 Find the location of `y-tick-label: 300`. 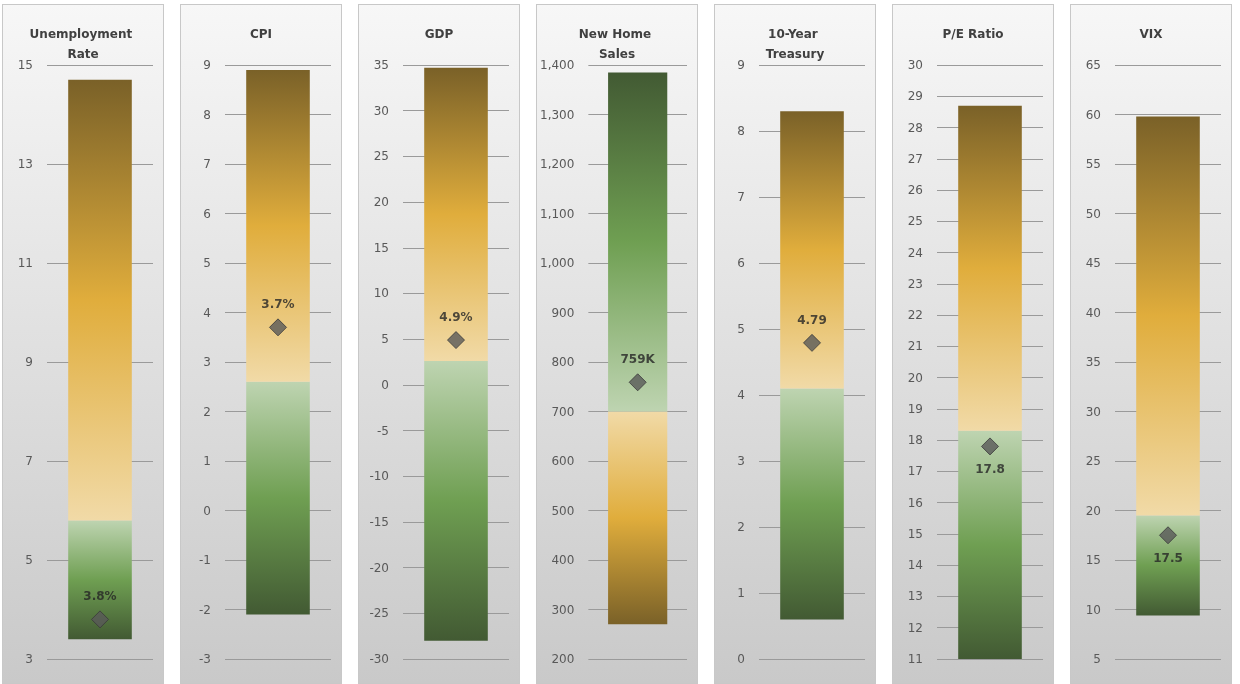

y-tick-label: 300 is located at coordinates (563, 609).